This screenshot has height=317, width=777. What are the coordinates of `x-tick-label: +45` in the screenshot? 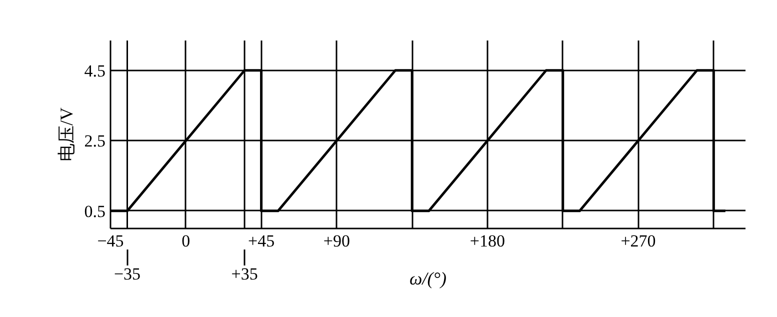 It's located at (261, 241).